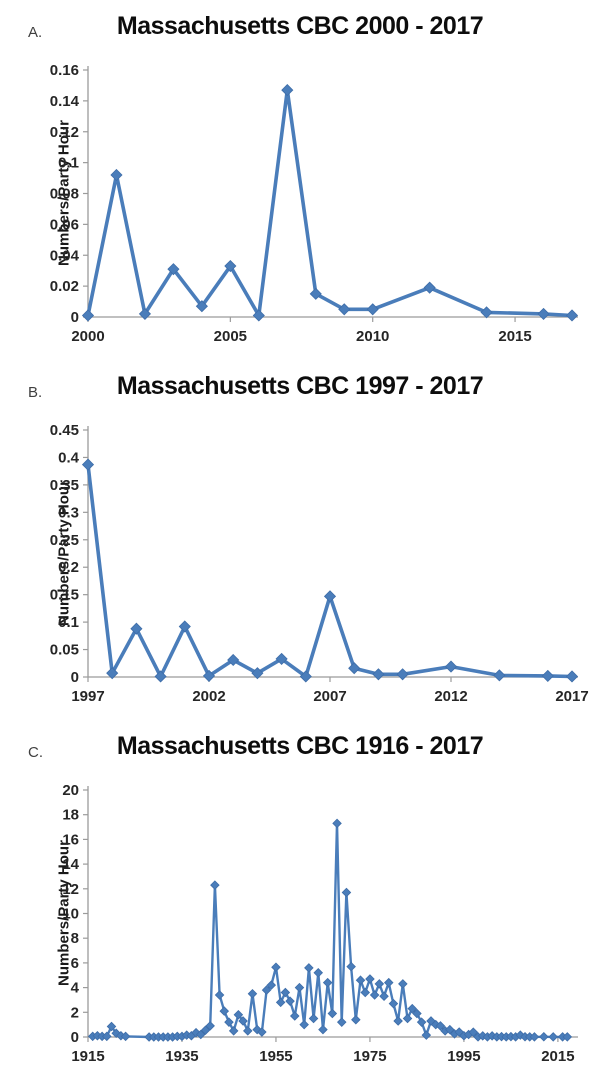  I want to click on y-tick-label: 4, so click(75, 988).